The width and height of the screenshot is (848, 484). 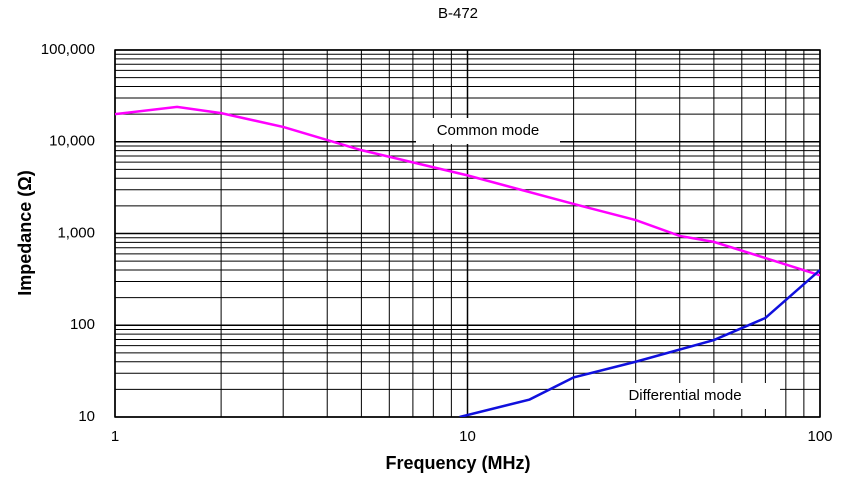 What do you see at coordinates (25, 232) in the screenshot?
I see `y-axis-label: Impedance (Ω)` at bounding box center [25, 232].